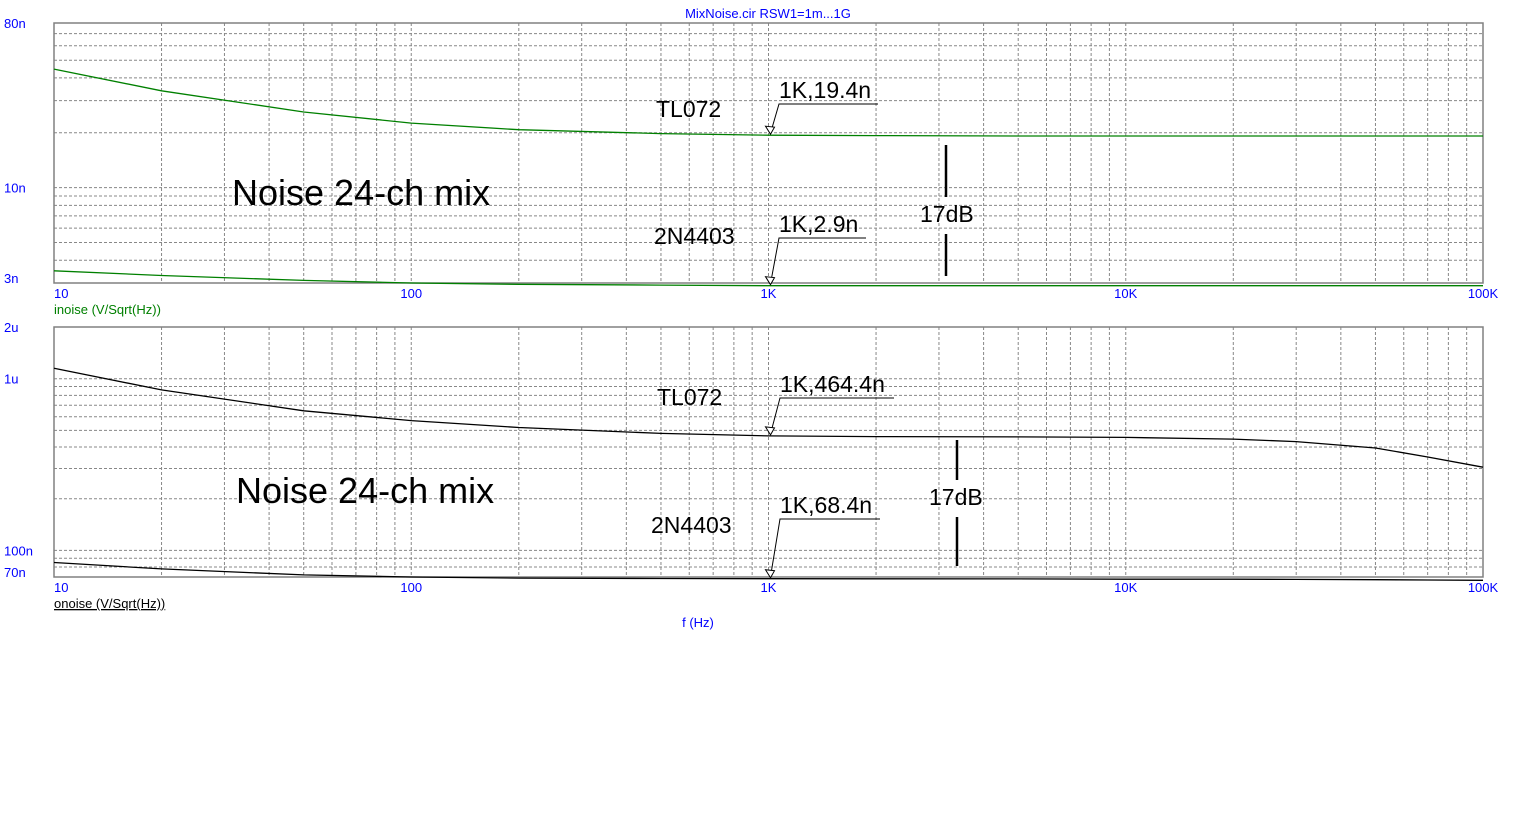  I want to click on marker-label: 1K,68.4n, so click(826, 505).